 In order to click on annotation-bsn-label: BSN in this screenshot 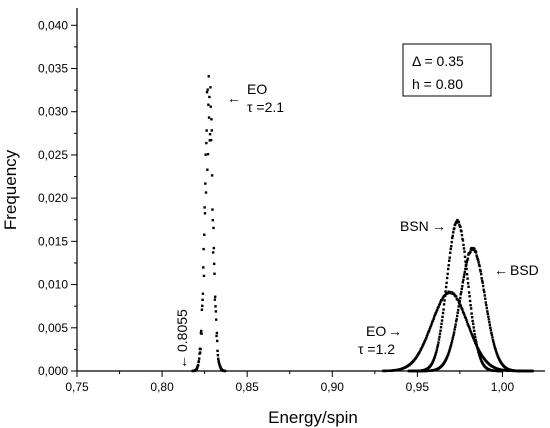, I will do `click(414, 226)`.